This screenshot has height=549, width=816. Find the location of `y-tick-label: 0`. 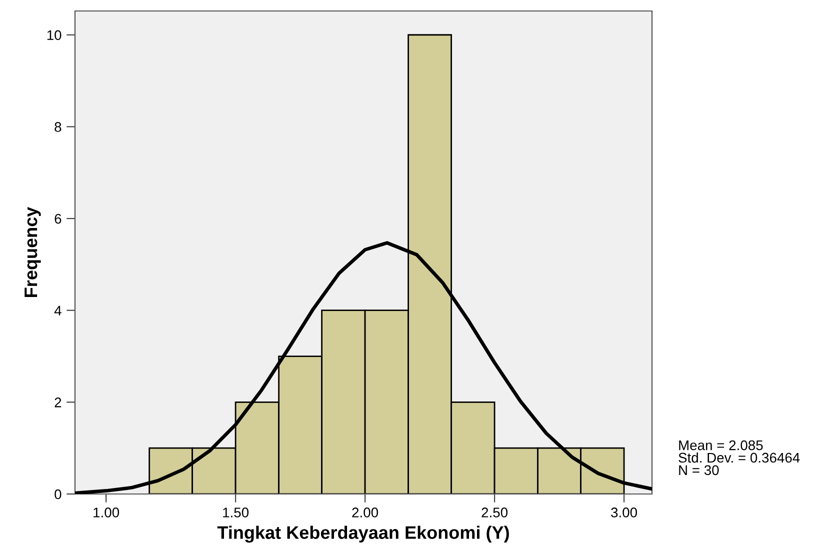

y-tick-label: 0 is located at coordinates (58, 494).